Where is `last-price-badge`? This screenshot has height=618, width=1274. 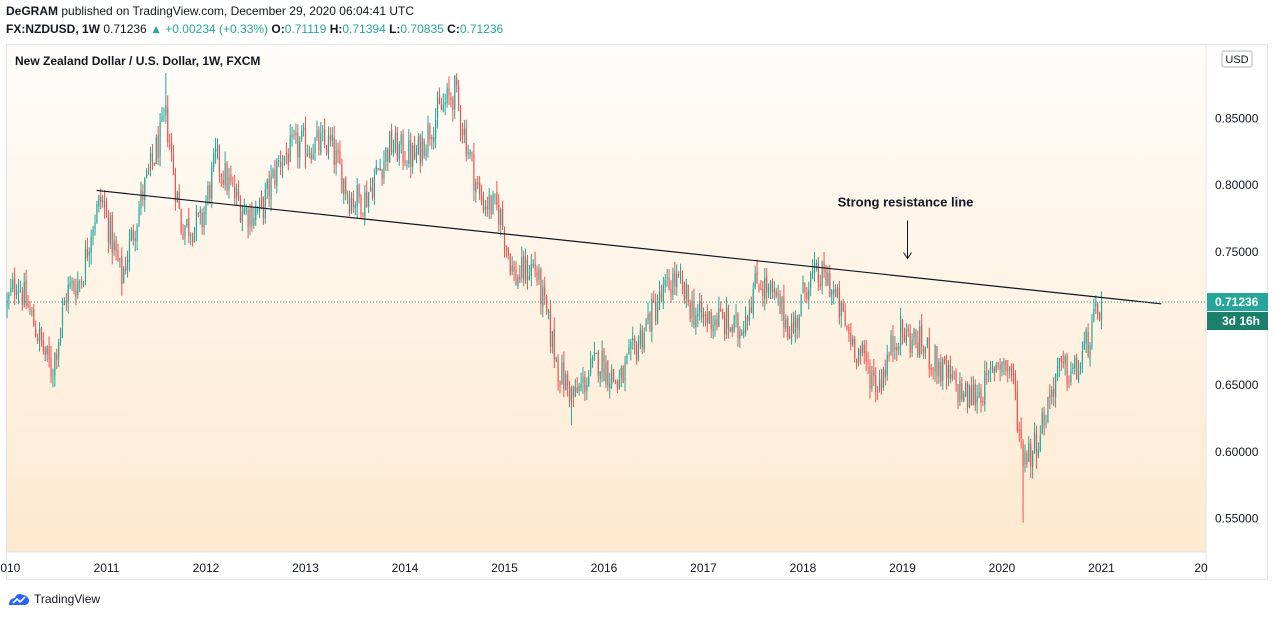 last-price-badge is located at coordinates (1237, 302).